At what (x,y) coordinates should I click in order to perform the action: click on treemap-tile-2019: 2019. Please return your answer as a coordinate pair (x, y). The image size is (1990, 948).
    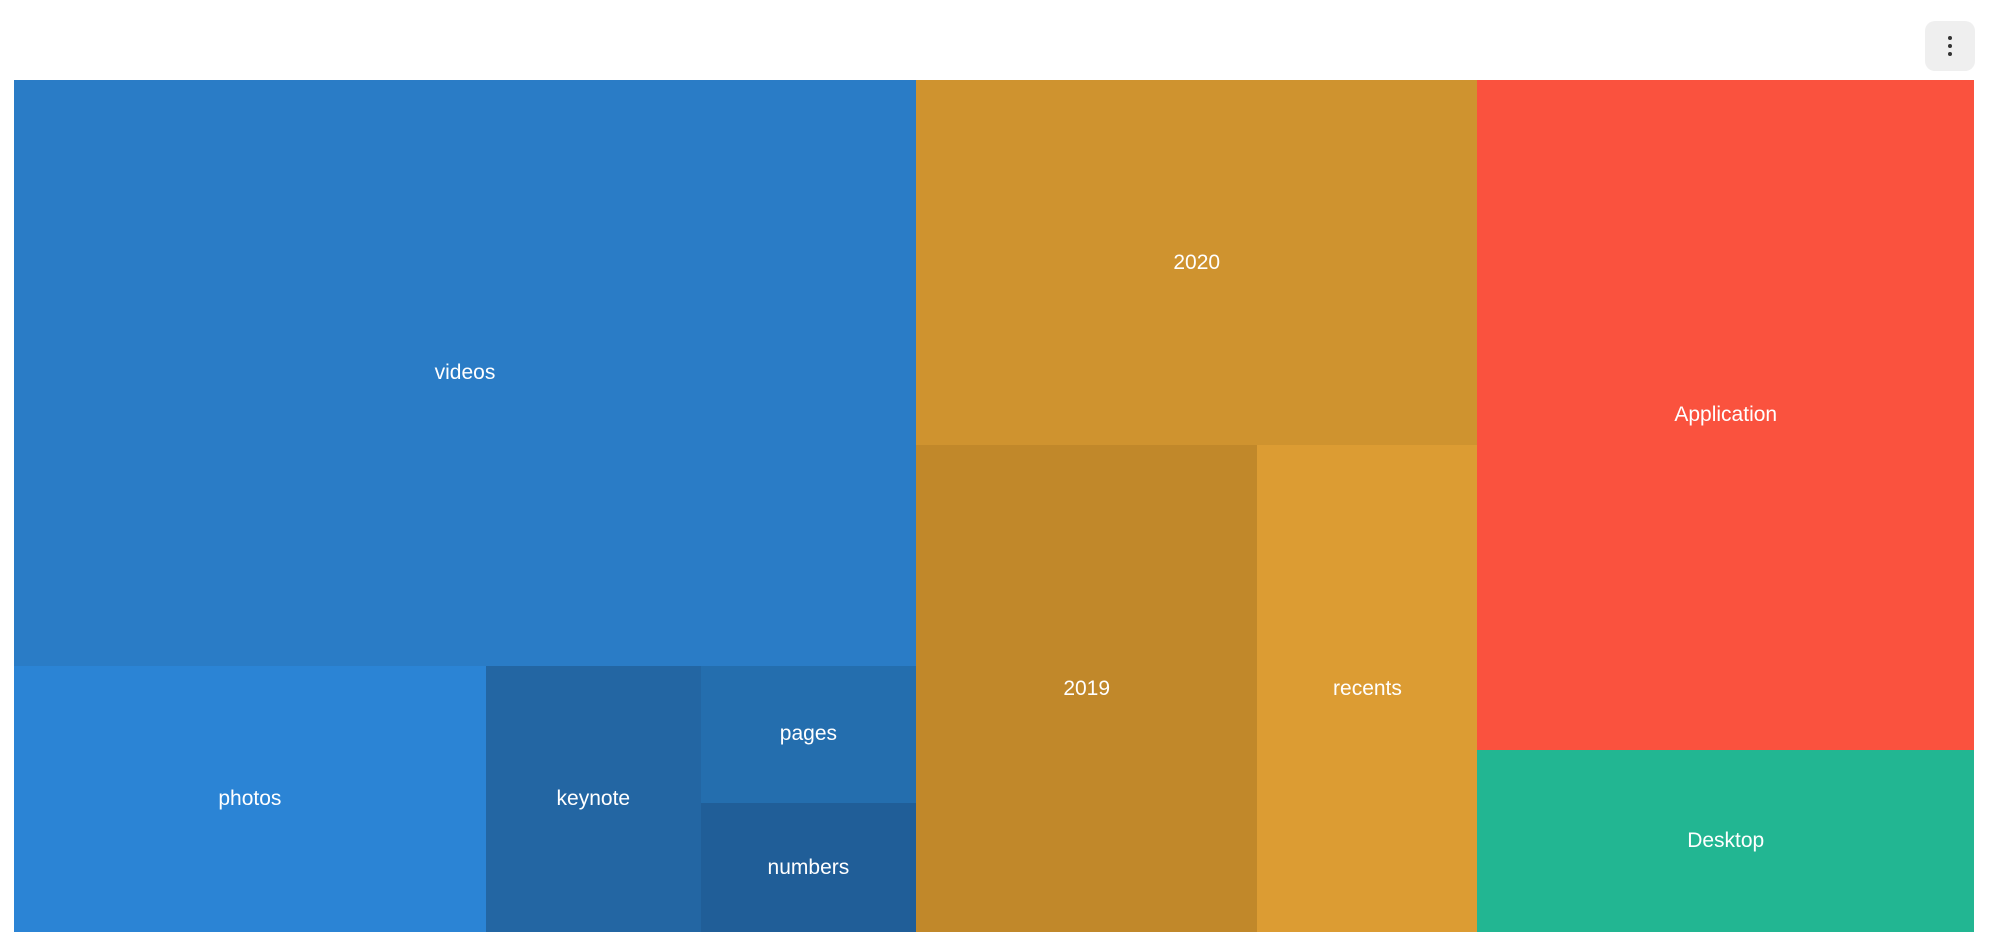
    Looking at the image, I should click on (1086, 688).